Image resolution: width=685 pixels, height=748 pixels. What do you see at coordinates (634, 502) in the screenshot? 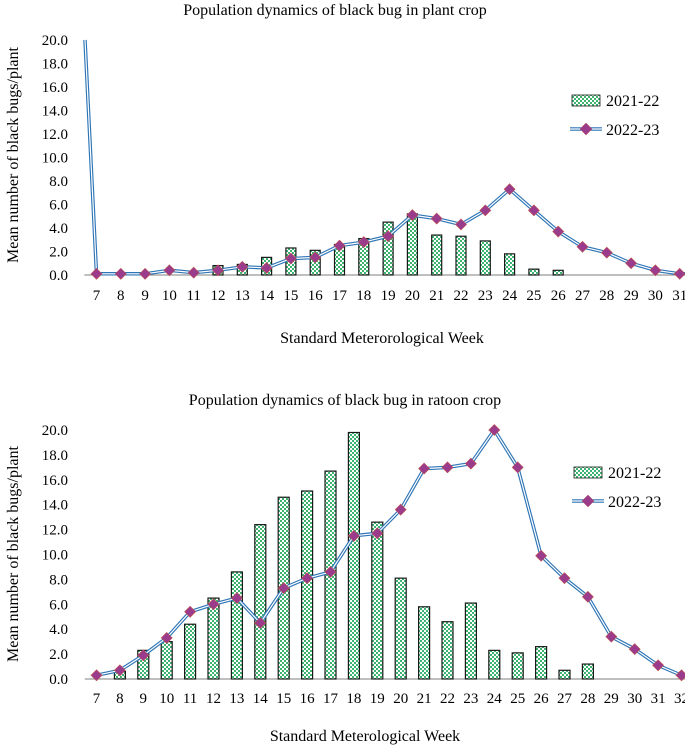
I see `chart2-legend-line-label: 2022-23` at bounding box center [634, 502].